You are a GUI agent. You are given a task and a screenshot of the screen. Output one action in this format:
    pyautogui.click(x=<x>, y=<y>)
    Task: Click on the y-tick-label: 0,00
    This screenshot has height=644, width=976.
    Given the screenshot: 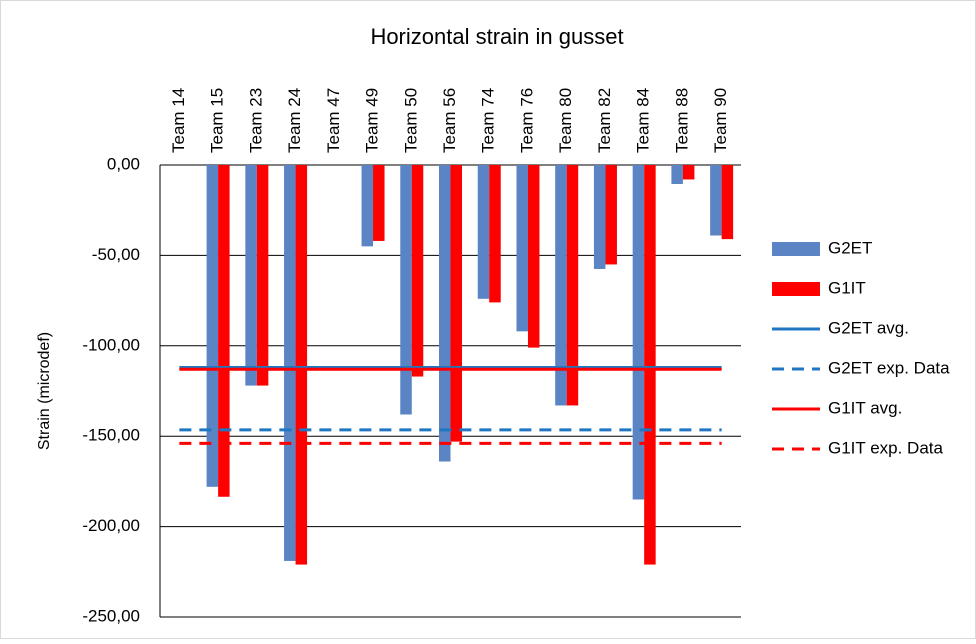 What is the action you would take?
    pyautogui.click(x=123, y=163)
    